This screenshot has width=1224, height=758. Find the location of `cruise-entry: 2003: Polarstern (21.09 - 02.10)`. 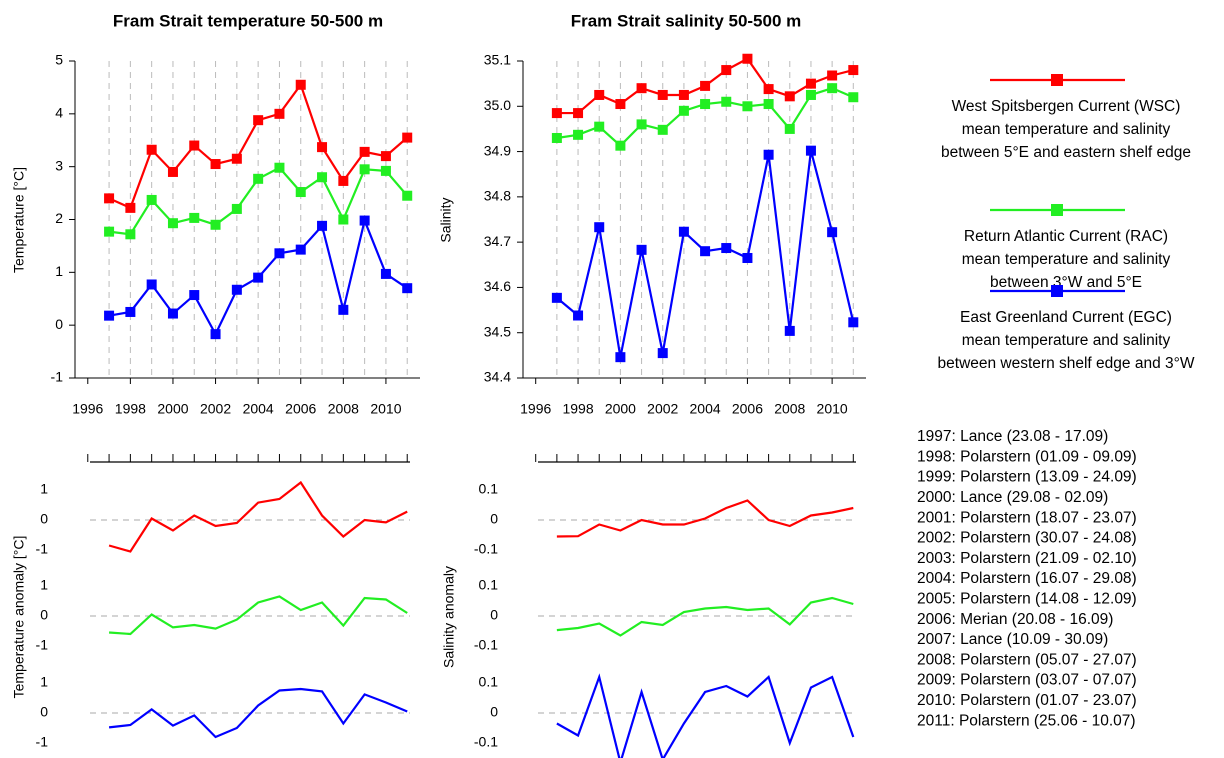

cruise-entry: 2003: Polarstern (21.09 - 02.10) is located at coordinates (1027, 558).